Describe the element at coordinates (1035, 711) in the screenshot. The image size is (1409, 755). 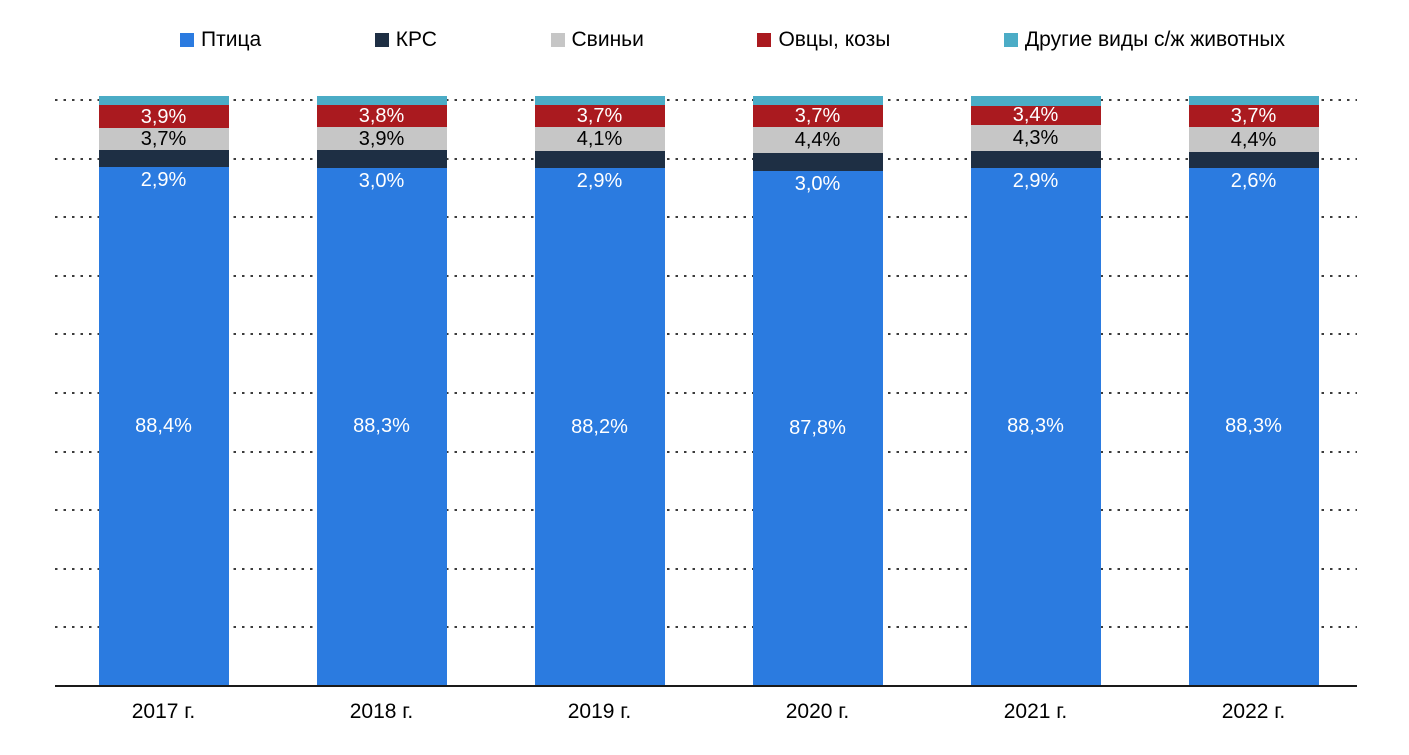
I see `x-axis-label-2021: 2021 г.` at that location.